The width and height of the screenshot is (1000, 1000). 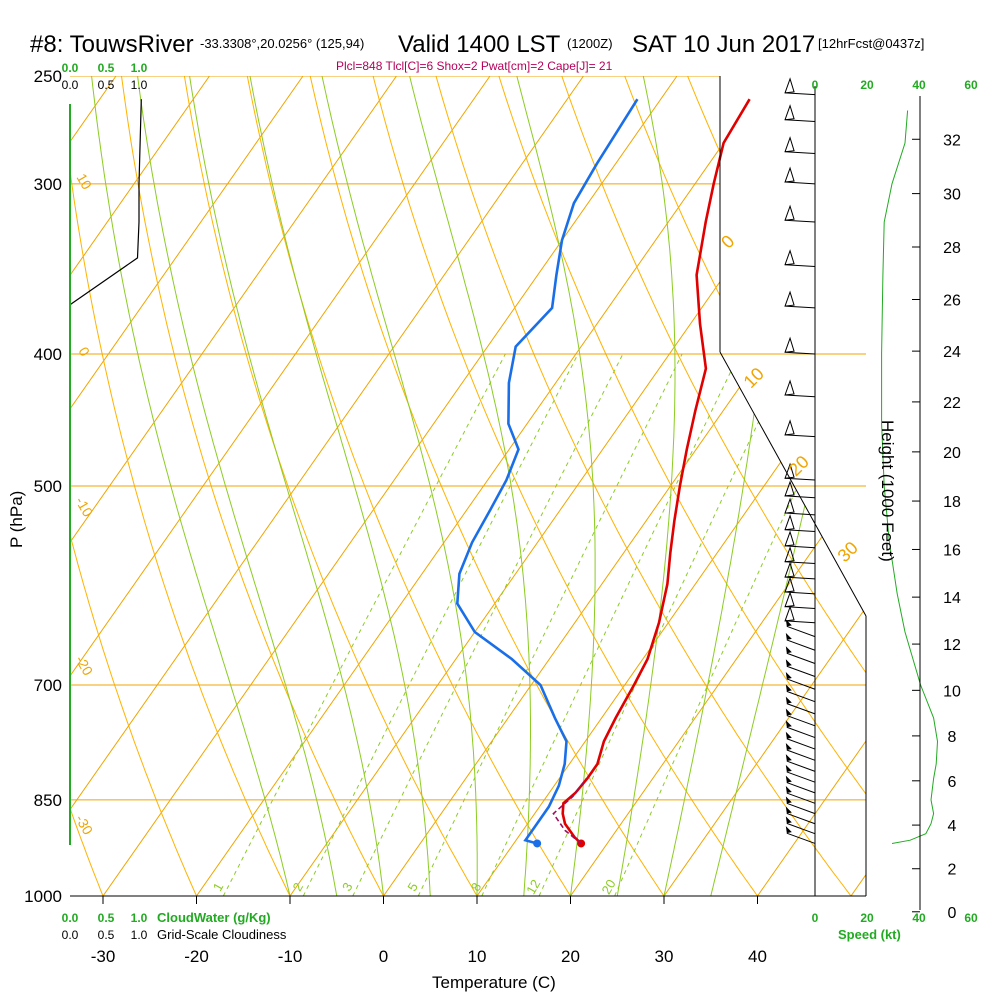 I want to click on mixing-ratio-label: 5, so click(x=412, y=887).